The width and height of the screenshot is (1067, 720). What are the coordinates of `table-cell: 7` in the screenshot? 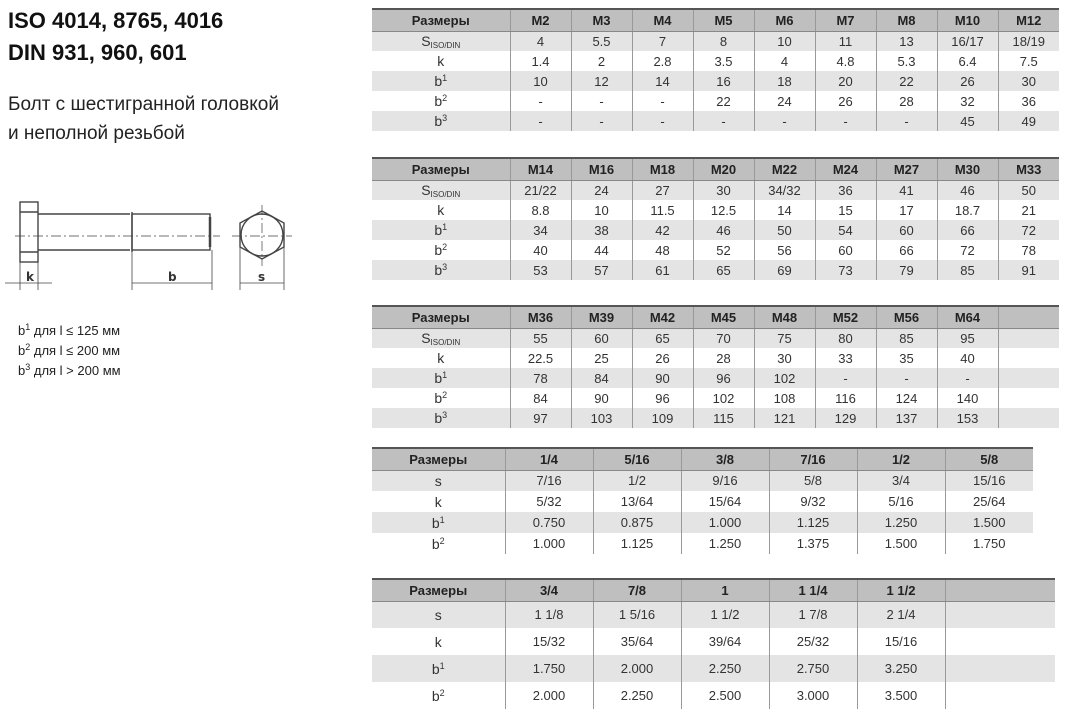 It's located at (662, 41).